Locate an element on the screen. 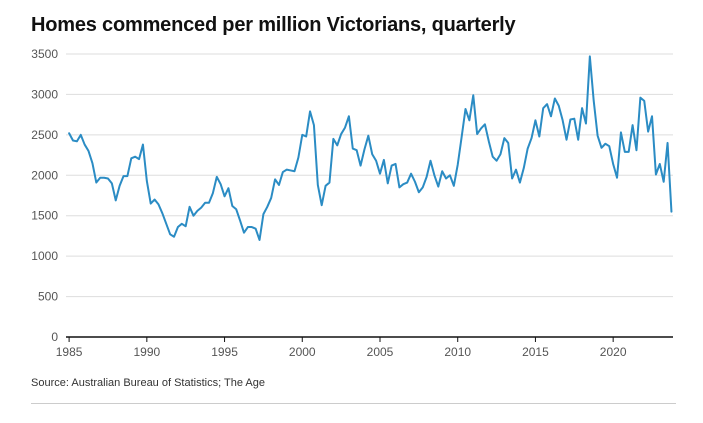 The image size is (703, 423). footer-divider is located at coordinates (353, 403).